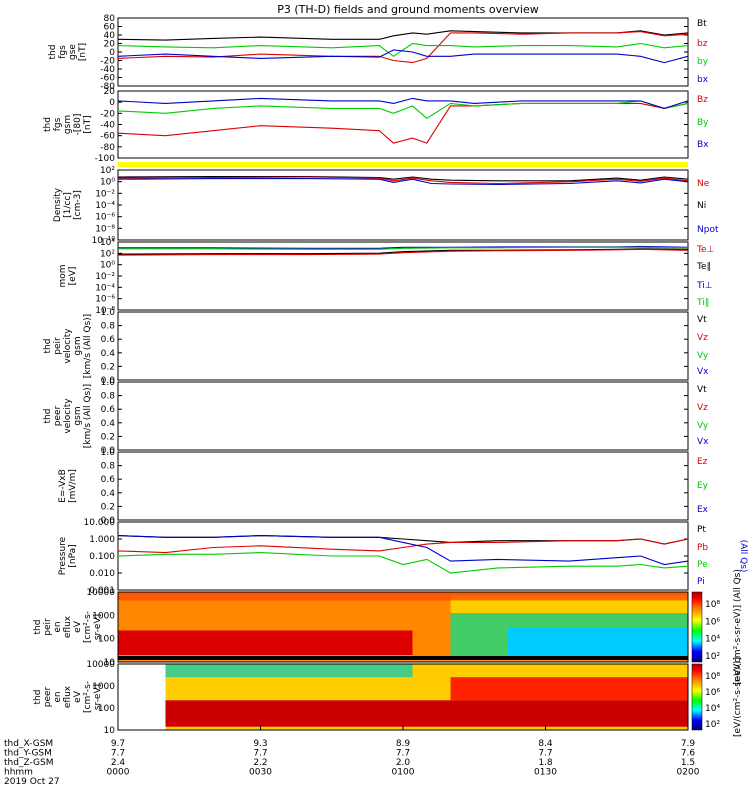 The width and height of the screenshot is (750, 800). What do you see at coordinates (63, 486) in the screenshot?
I see `ylabel-line: E=-VxB` at bounding box center [63, 486].